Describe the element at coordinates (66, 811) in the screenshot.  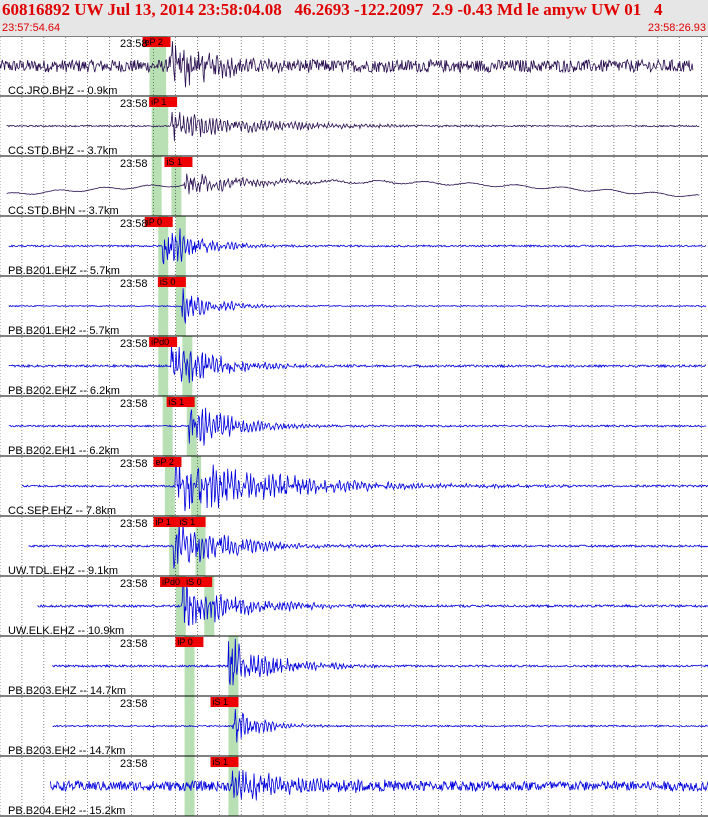
I see `station-label: PB.B204.EH2 -- 15.2km` at that location.